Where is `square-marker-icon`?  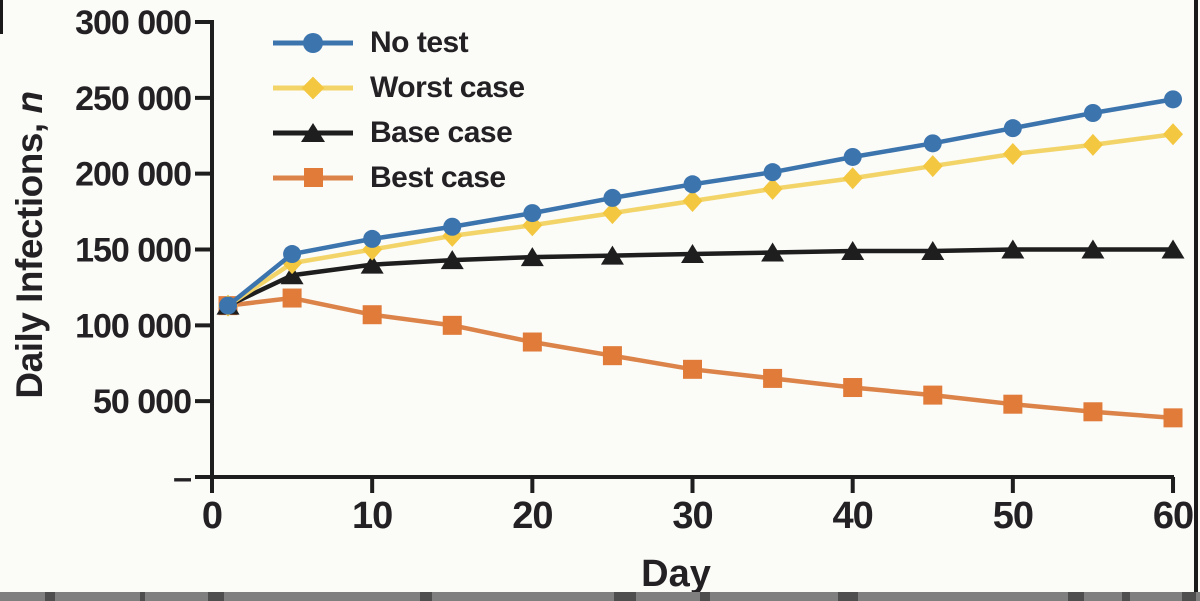 square-marker-icon is located at coordinates (313, 177).